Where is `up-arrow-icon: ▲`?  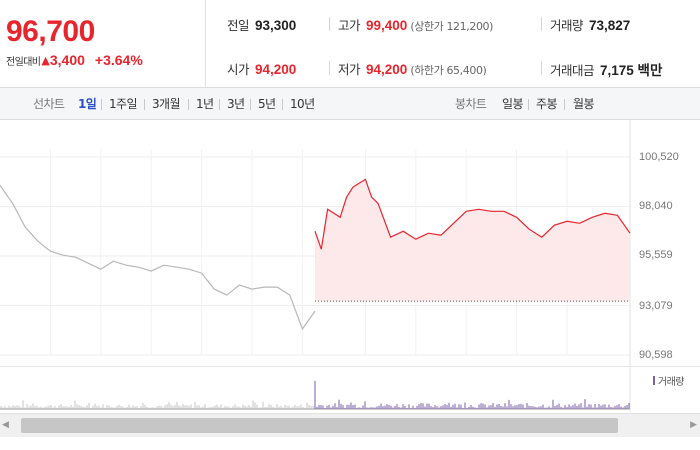 up-arrow-icon: ▲ is located at coordinates (45, 60).